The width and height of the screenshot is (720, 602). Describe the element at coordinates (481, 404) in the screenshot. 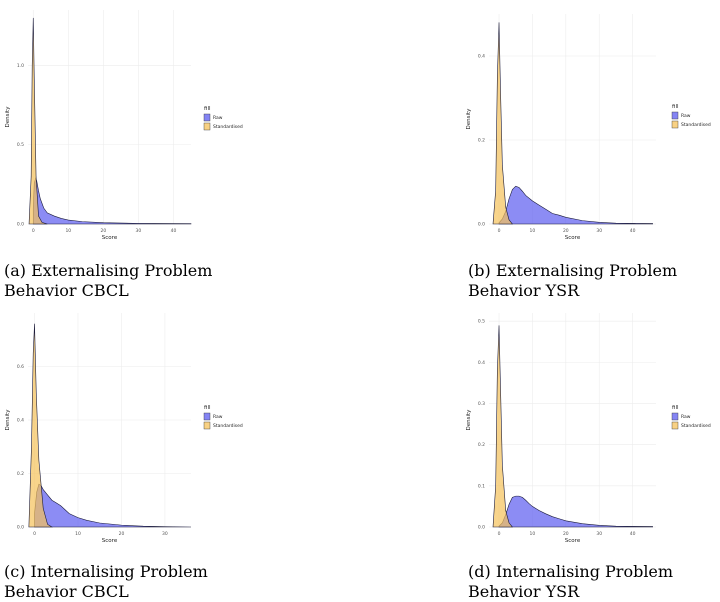

I see `y-tick-label: 0.3` at that location.